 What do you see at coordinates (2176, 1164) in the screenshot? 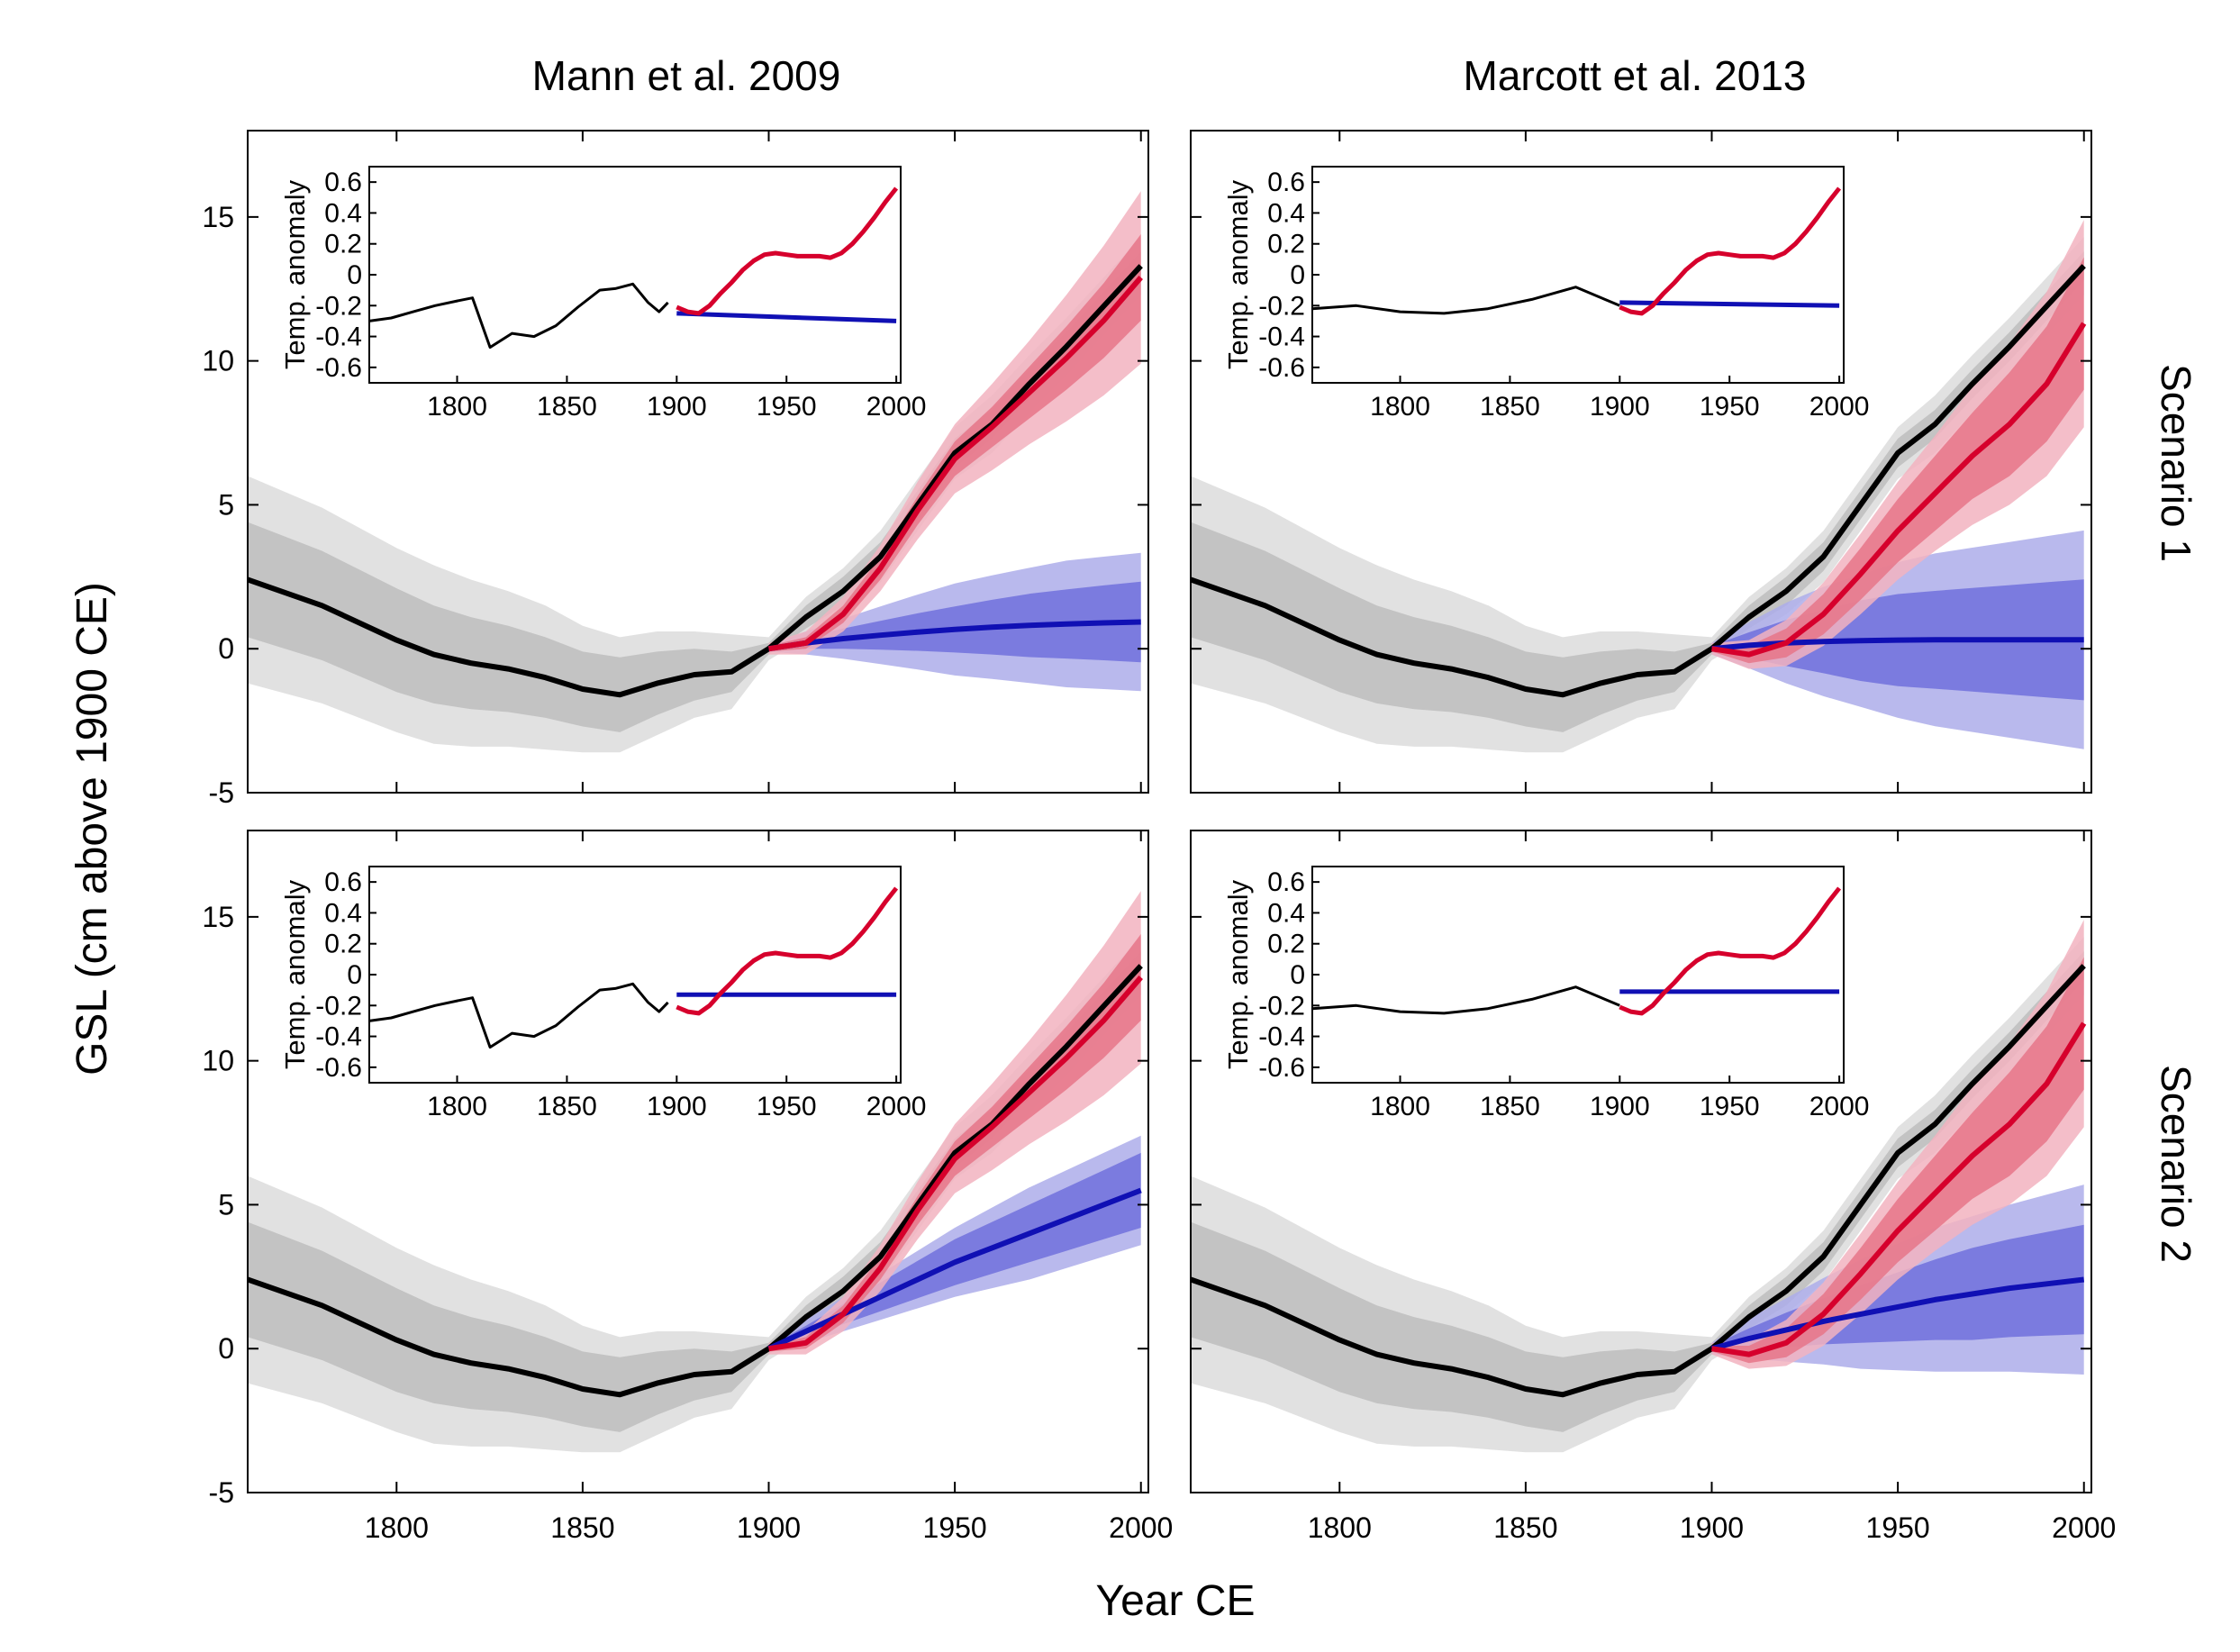
I see `row-title-bottom: Scenario 2` at bounding box center [2176, 1164].